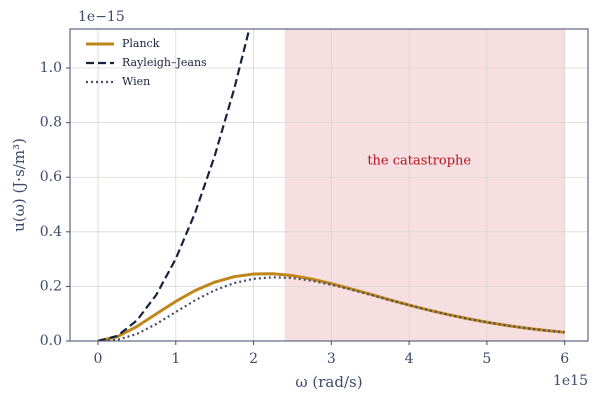 Image resolution: width=599 pixels, height=404 pixels. I want to click on y-tick-label: 0.8, so click(51, 123).